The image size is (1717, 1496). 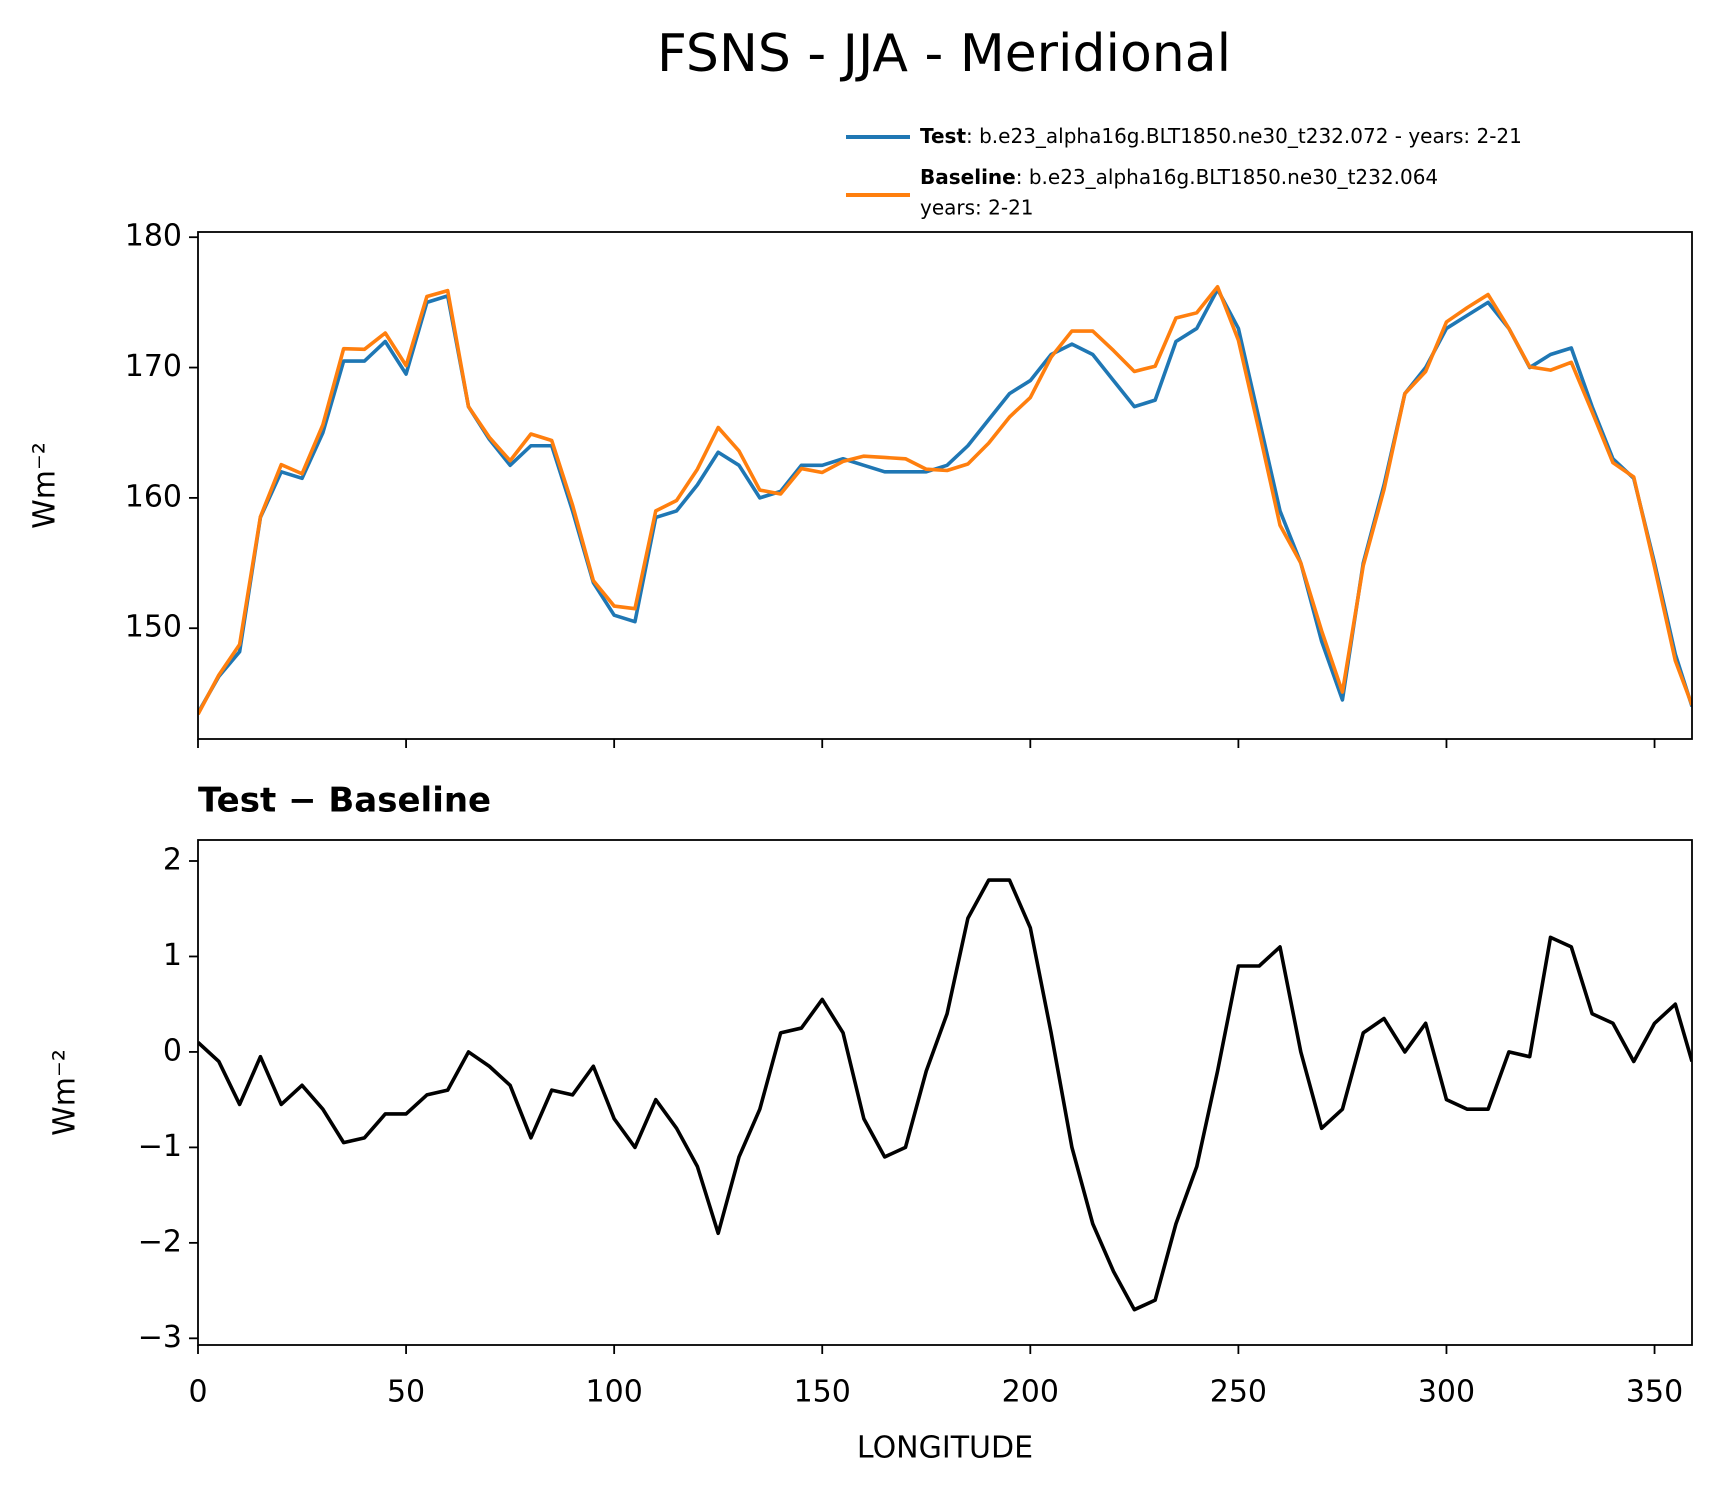 What do you see at coordinates (160, 1146) in the screenshot?
I see `y-tick-label: −1` at bounding box center [160, 1146].